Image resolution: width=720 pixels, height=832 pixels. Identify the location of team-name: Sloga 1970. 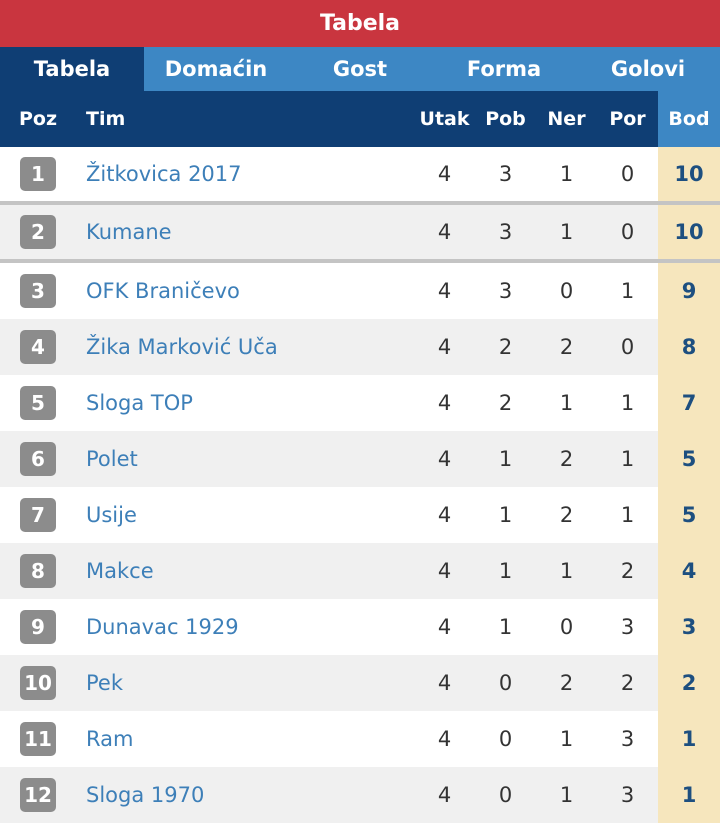
(145, 795).